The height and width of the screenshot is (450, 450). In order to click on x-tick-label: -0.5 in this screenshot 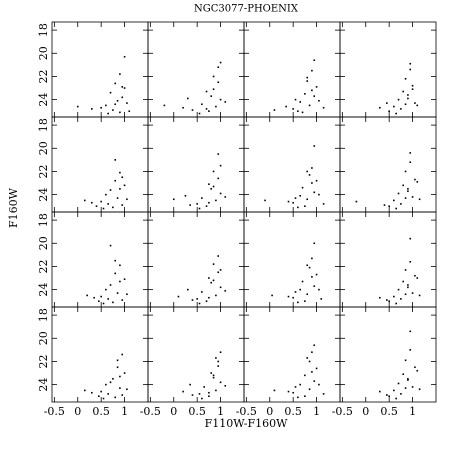, I will do `click(150, 411)`.